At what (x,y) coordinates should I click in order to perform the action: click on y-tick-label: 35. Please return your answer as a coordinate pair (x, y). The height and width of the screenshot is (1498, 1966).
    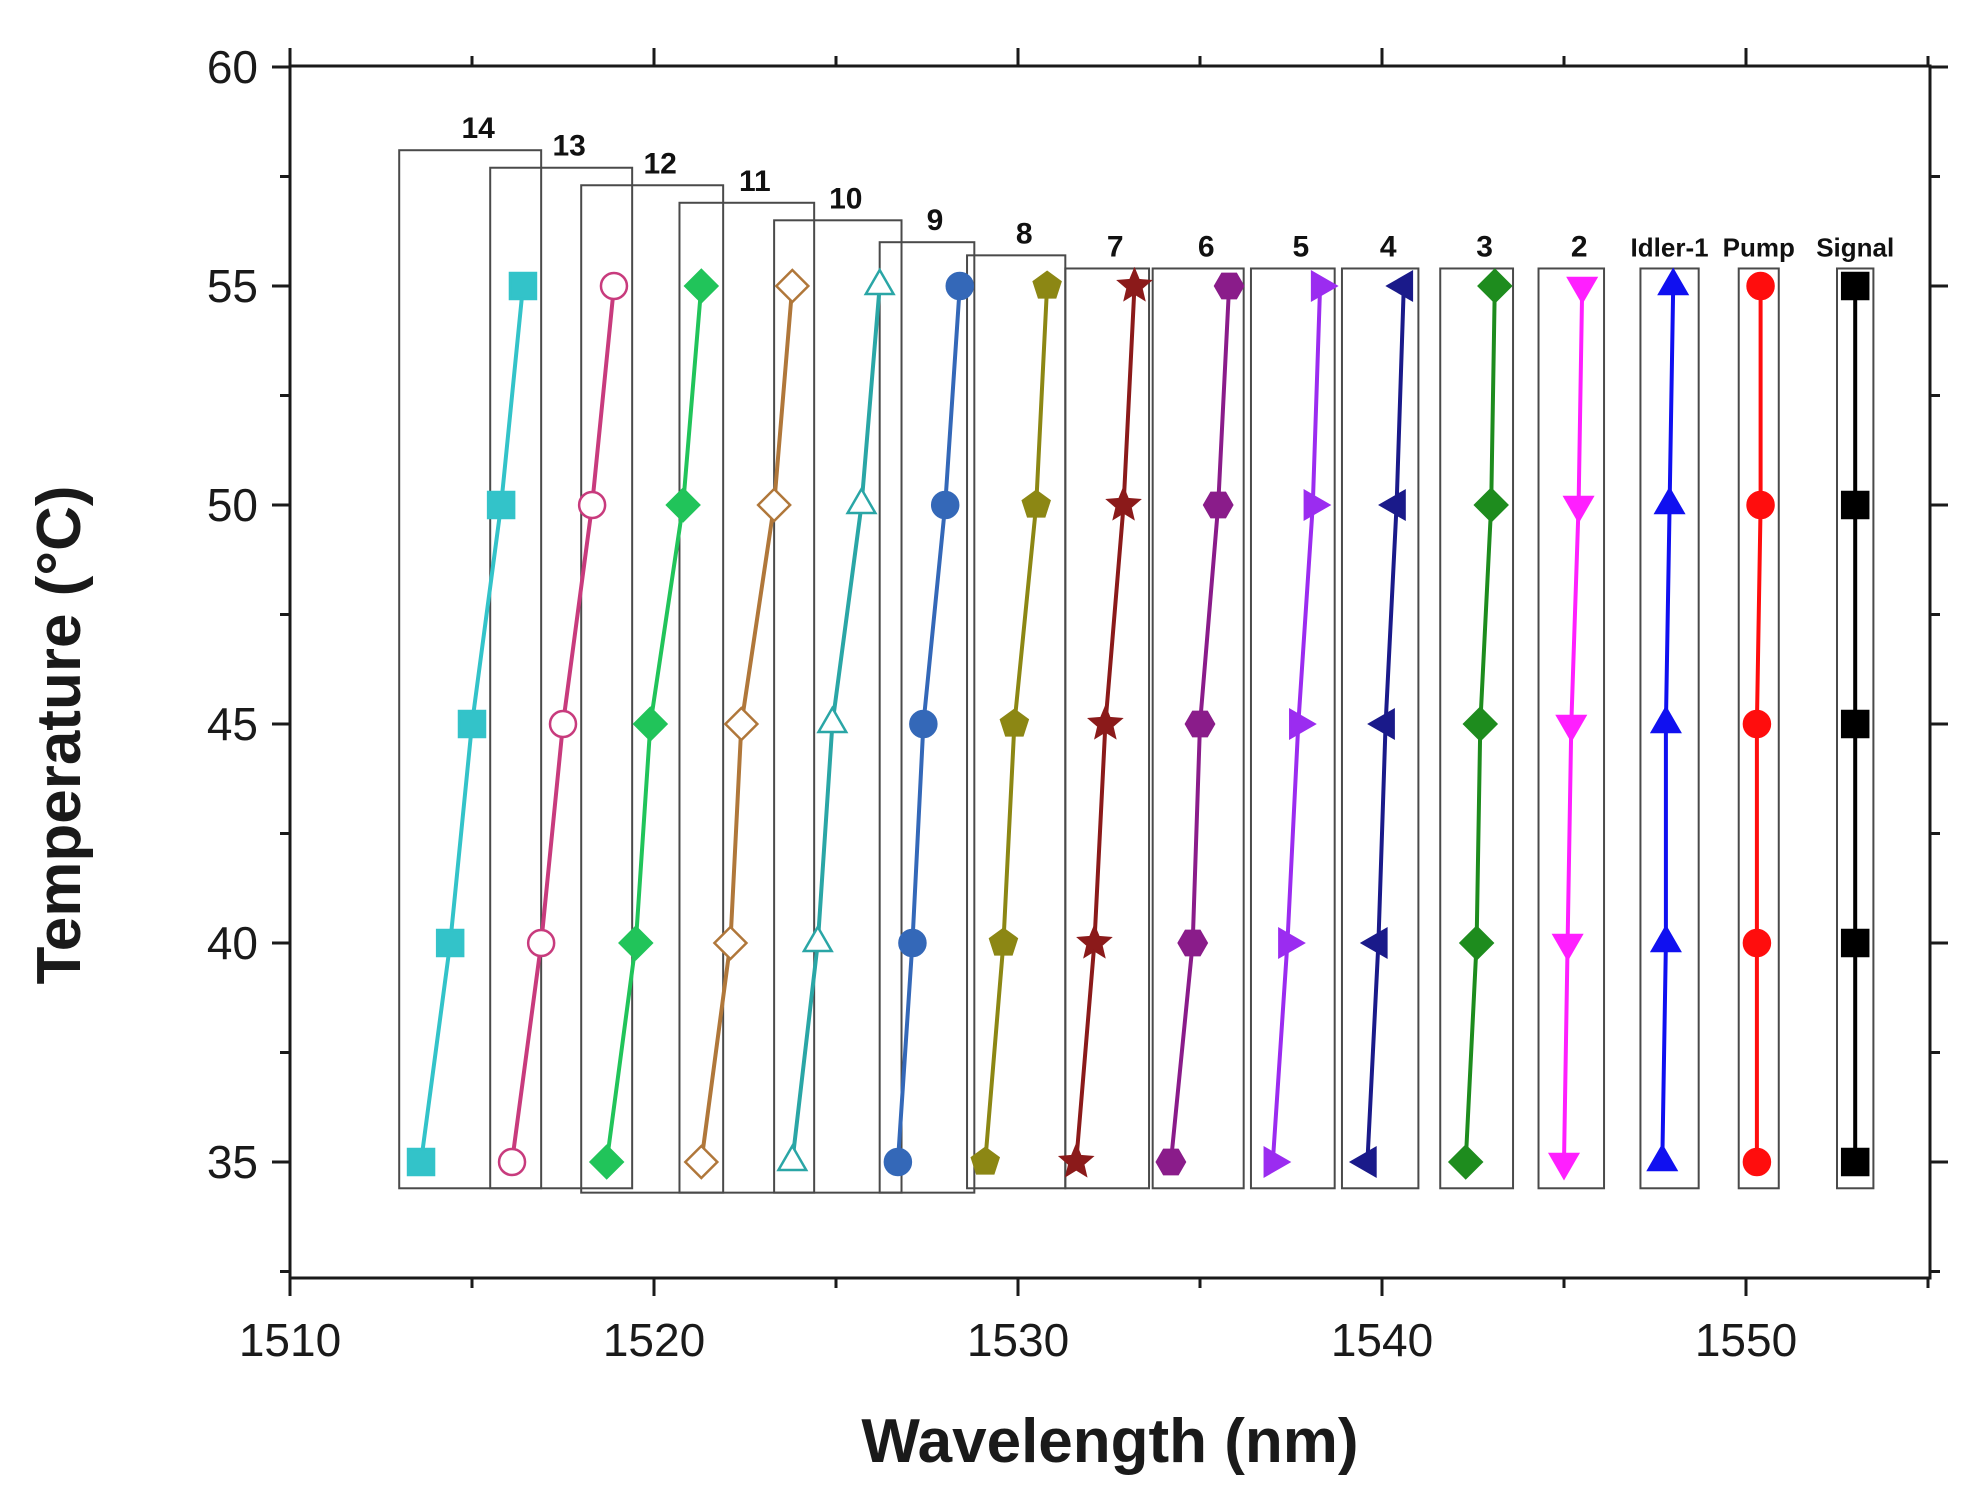
    Looking at the image, I should click on (232, 1162).